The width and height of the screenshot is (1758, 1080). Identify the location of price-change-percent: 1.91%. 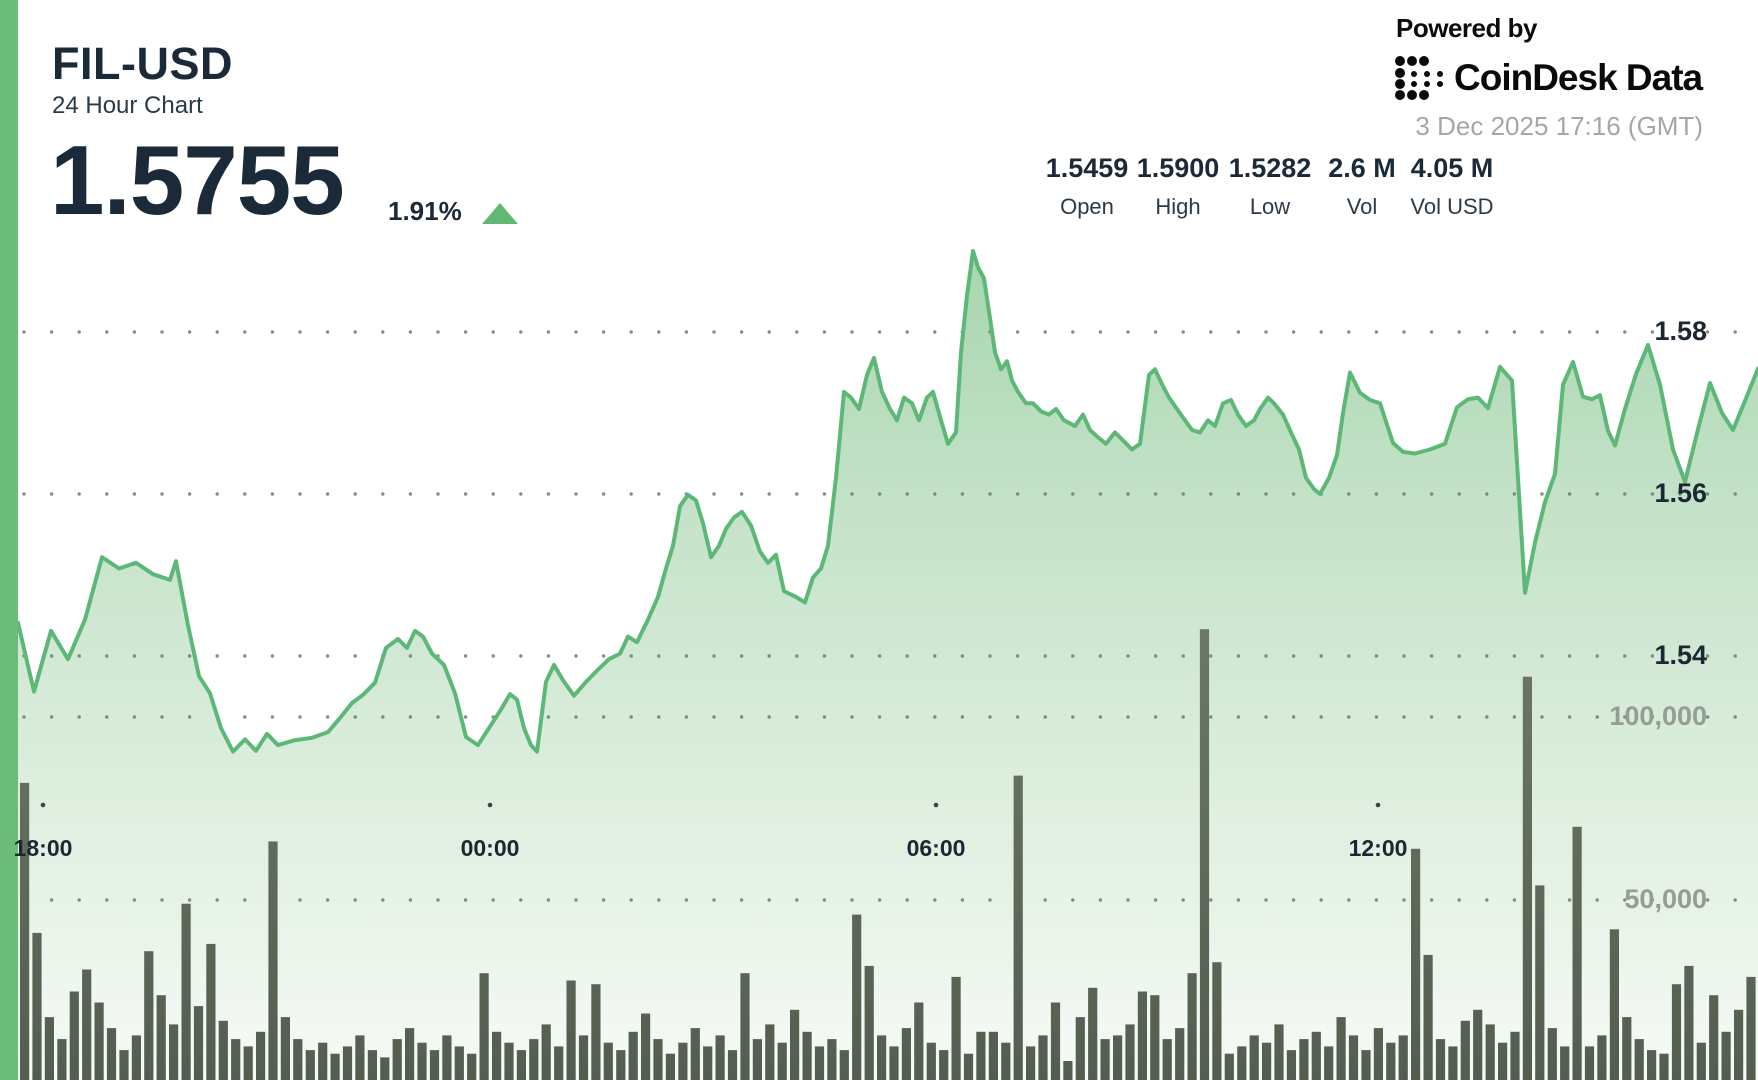
(425, 211).